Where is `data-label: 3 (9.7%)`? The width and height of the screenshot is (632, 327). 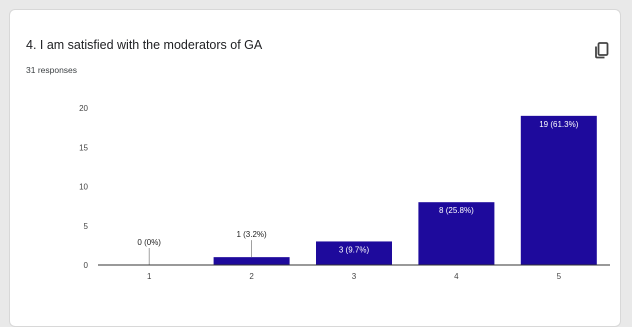 data-label: 3 (9.7%) is located at coordinates (354, 249).